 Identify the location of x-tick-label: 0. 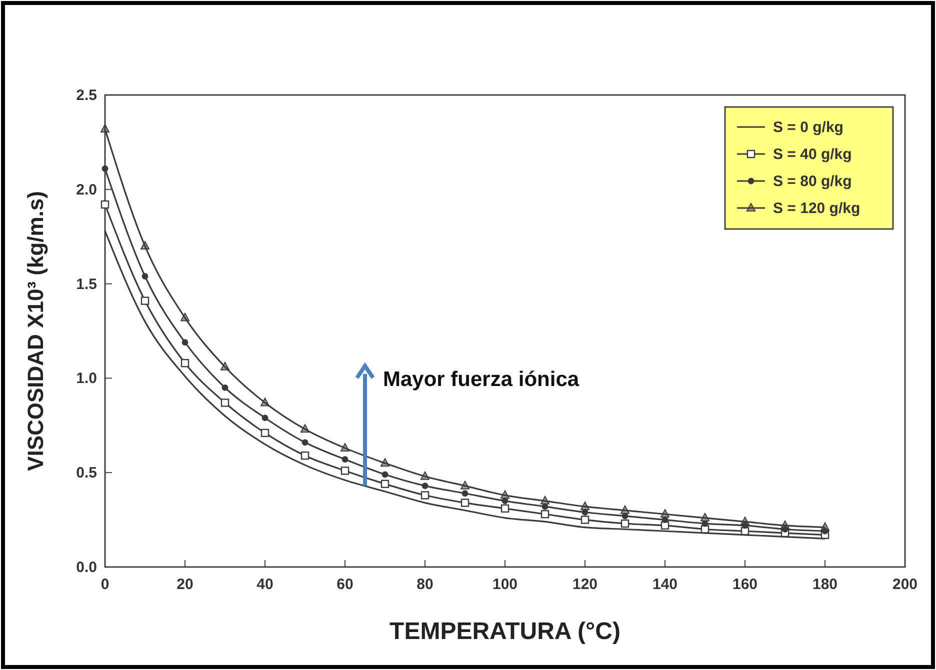
(105, 584).